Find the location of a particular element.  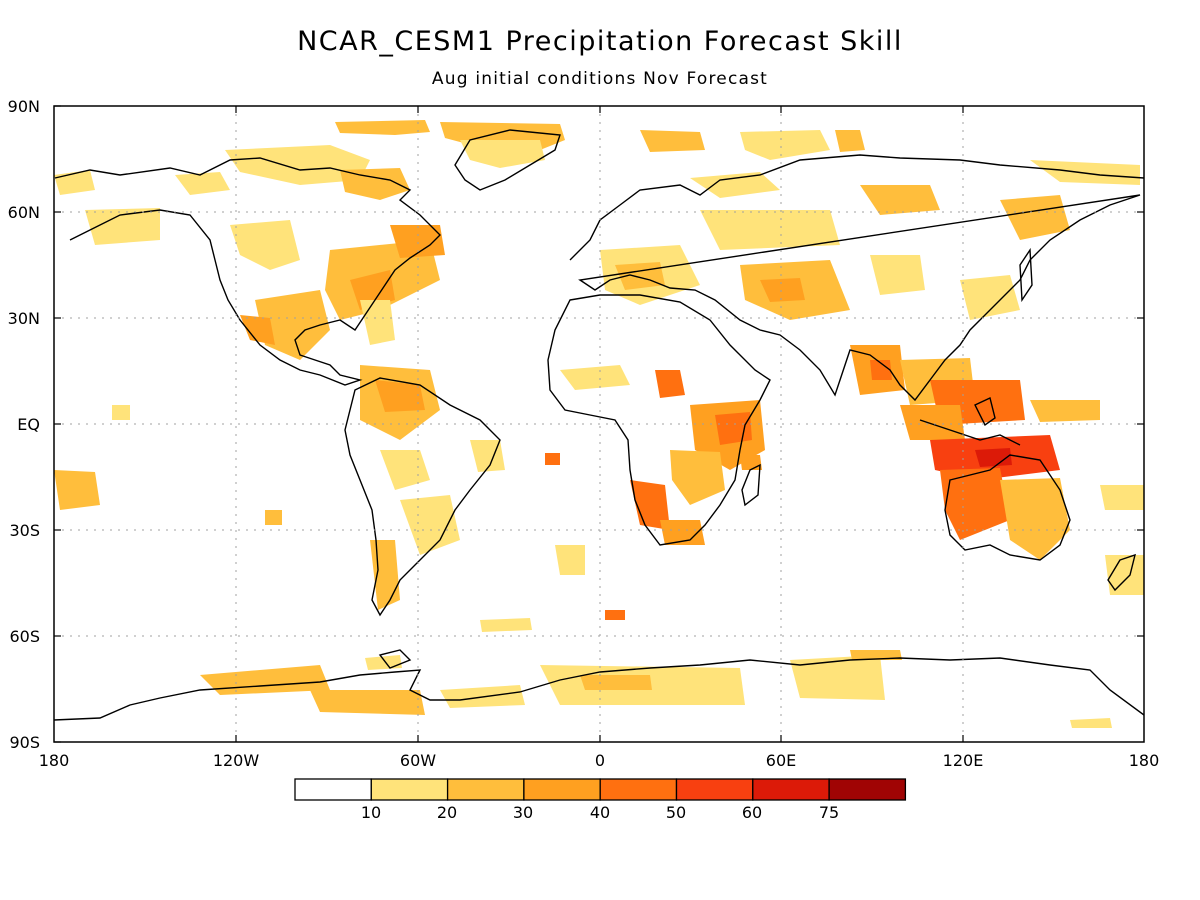

lon-label-60w: 60W is located at coordinates (418, 760).